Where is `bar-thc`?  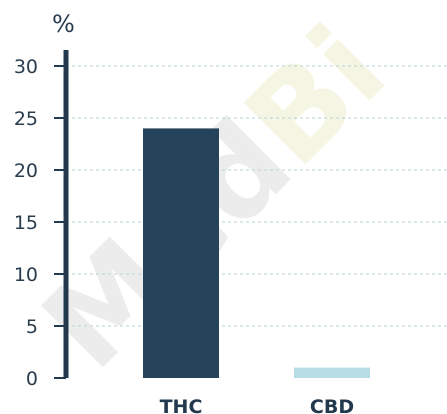 bar-thc is located at coordinates (181, 253).